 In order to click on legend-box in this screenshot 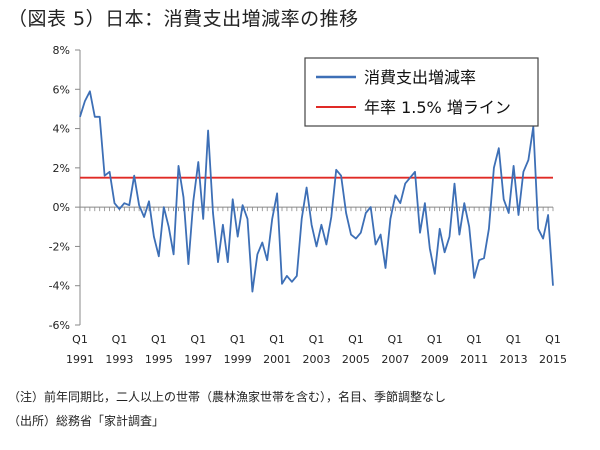, I will do `click(421, 92)`.